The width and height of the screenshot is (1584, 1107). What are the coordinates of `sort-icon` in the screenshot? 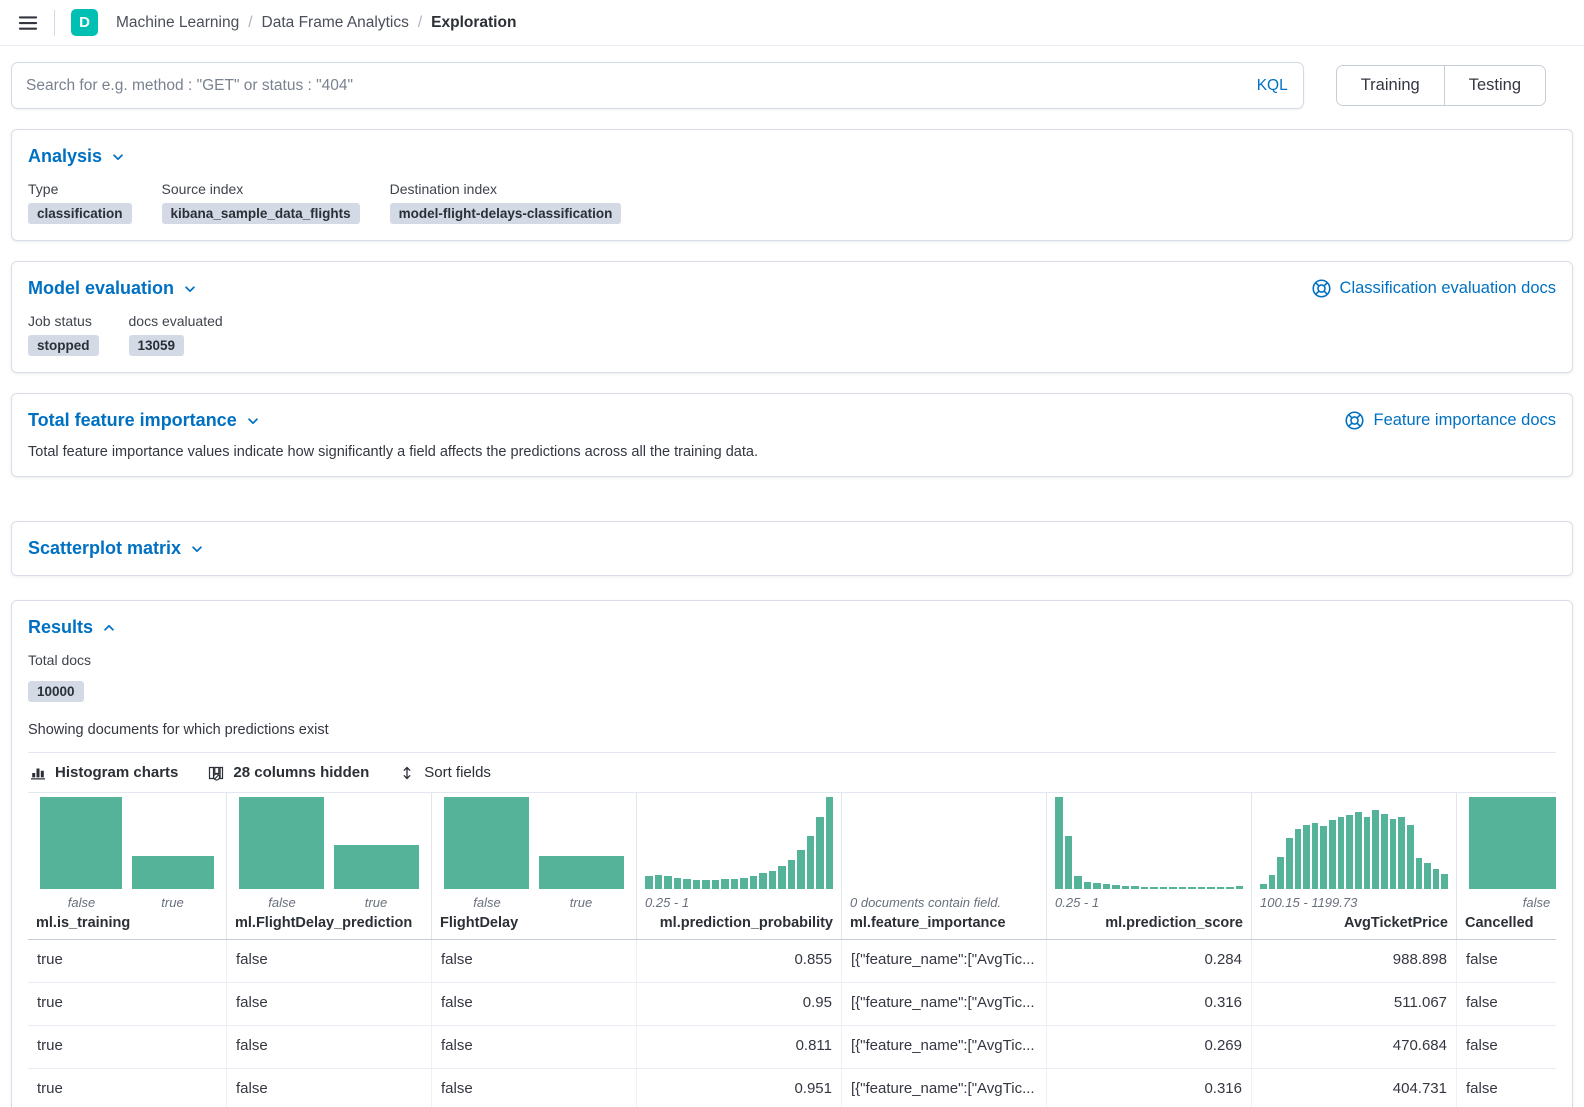 It's located at (407, 772).